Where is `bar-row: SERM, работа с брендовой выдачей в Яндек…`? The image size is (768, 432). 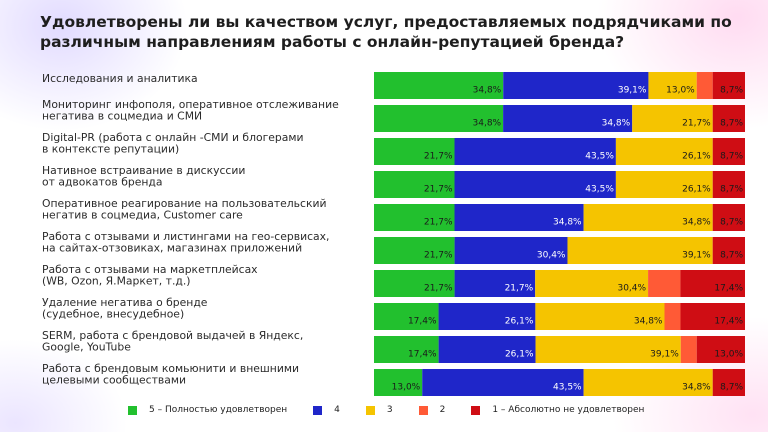 bar-row: SERM, работа с брендовой выдачей в Яндек… is located at coordinates (393, 346).